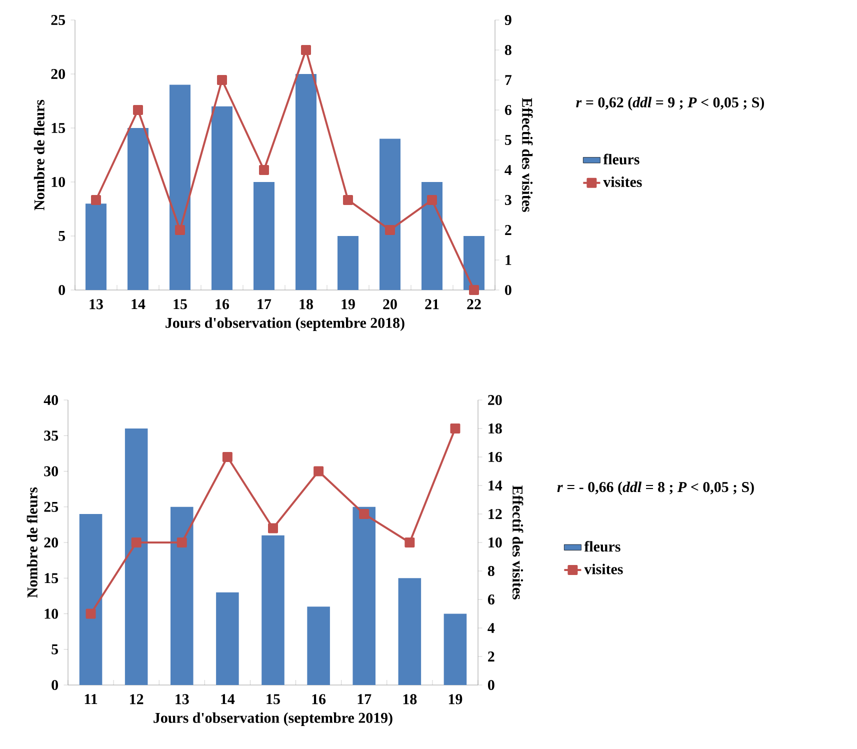 Image resolution: width=857 pixels, height=749 pixels. I want to click on y2-tick-label: 7, so click(508, 80).